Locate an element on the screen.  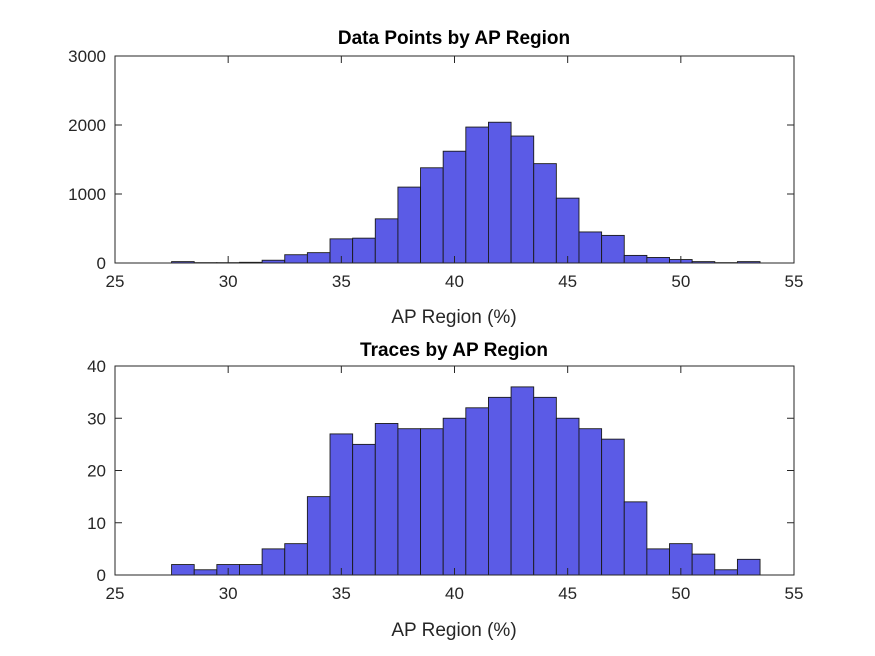
y-tick-label: 3000 is located at coordinates (87, 56).